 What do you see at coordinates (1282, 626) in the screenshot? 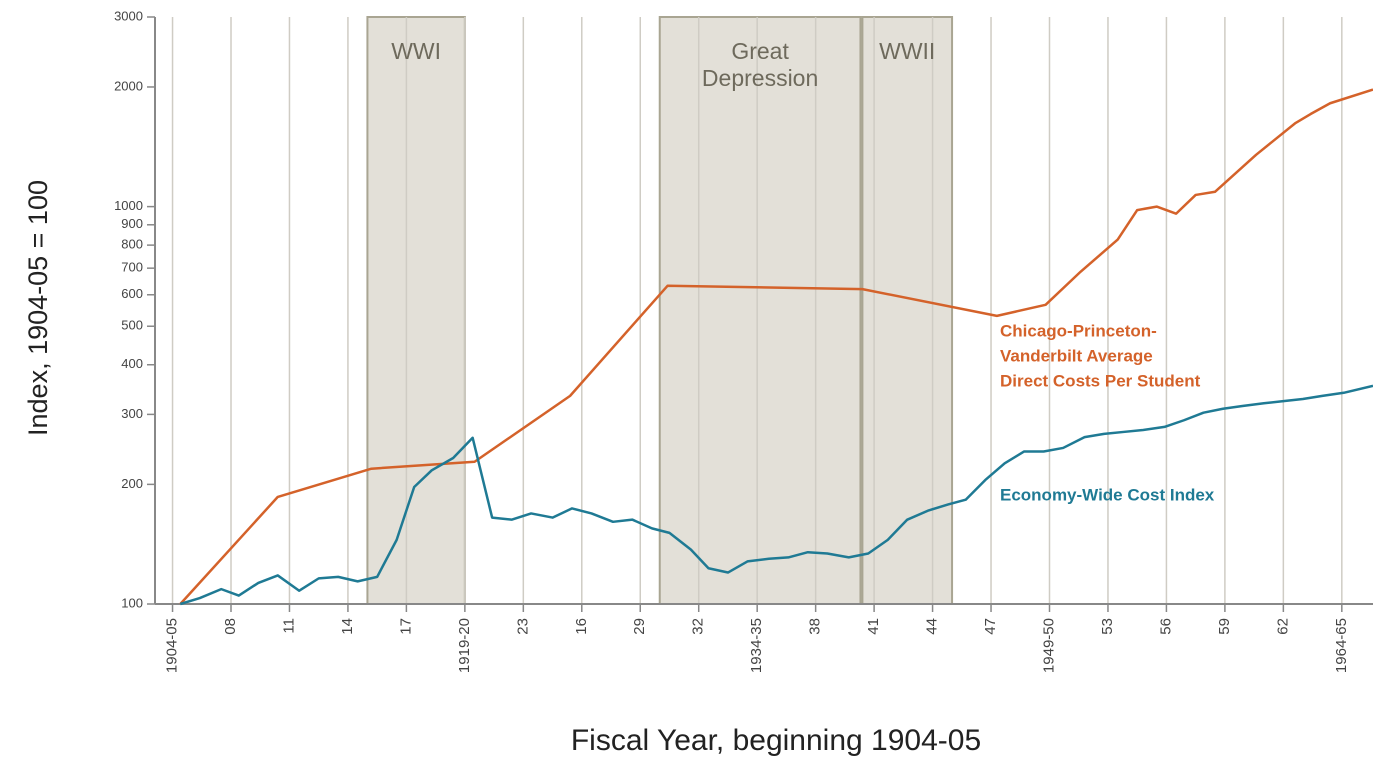
I see `x-tick-label: 62` at bounding box center [1282, 626].